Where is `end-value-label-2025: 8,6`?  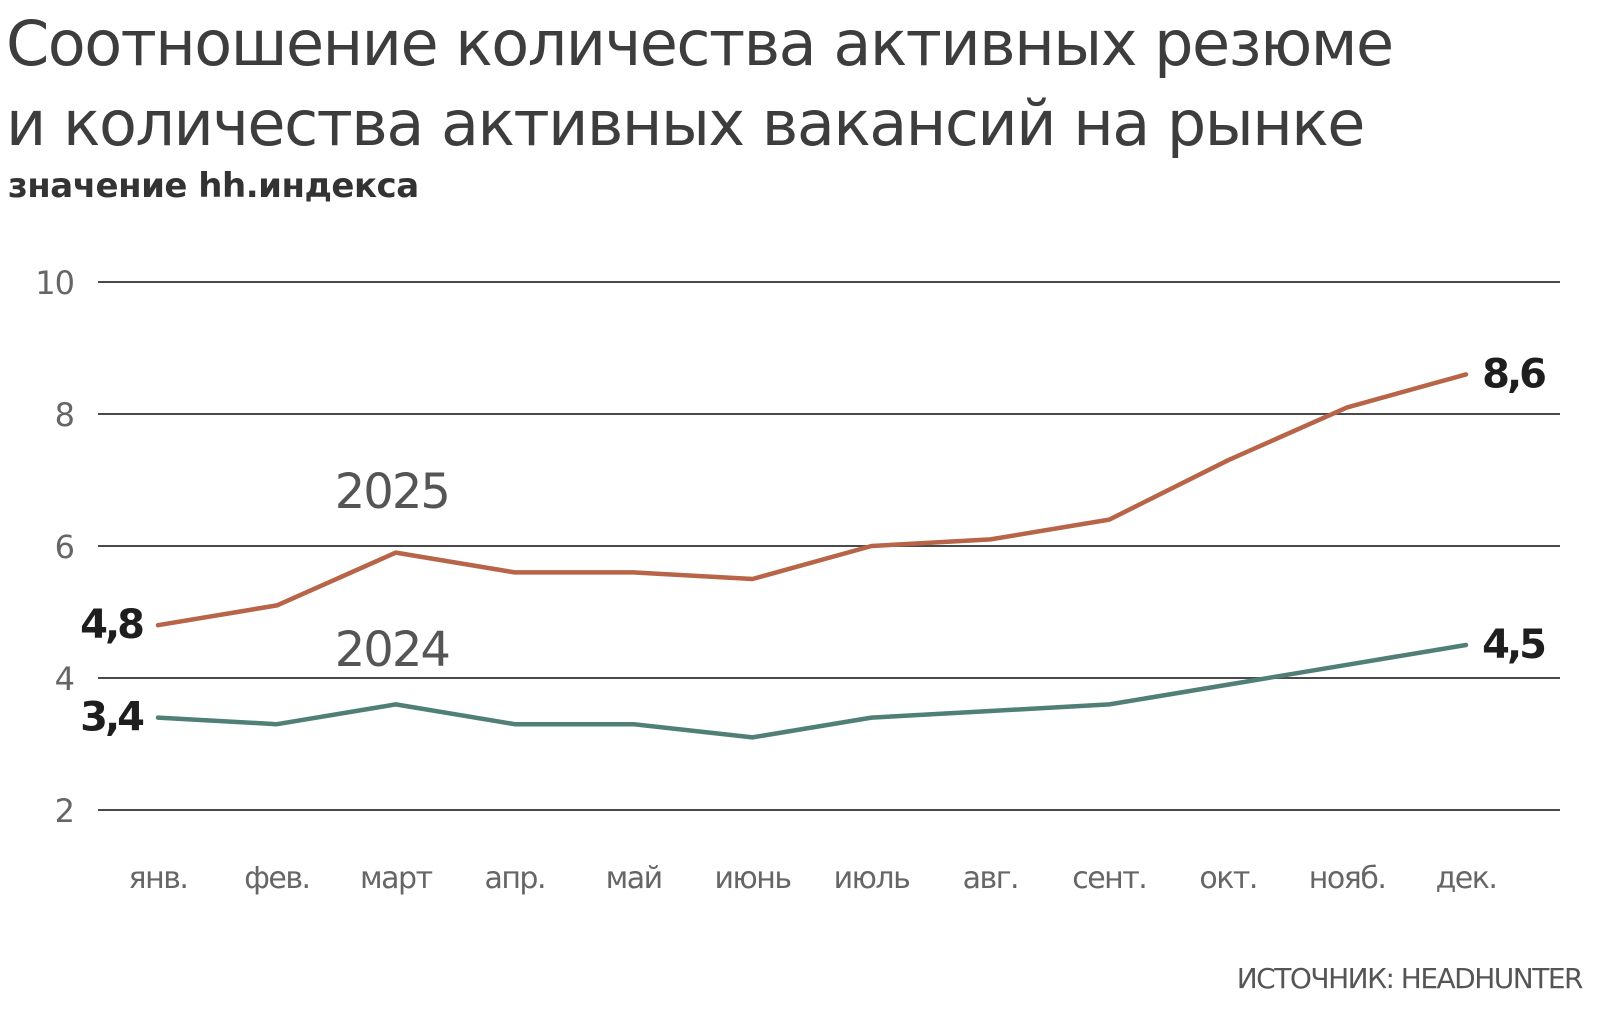 end-value-label-2025: 8,6 is located at coordinates (1513, 374).